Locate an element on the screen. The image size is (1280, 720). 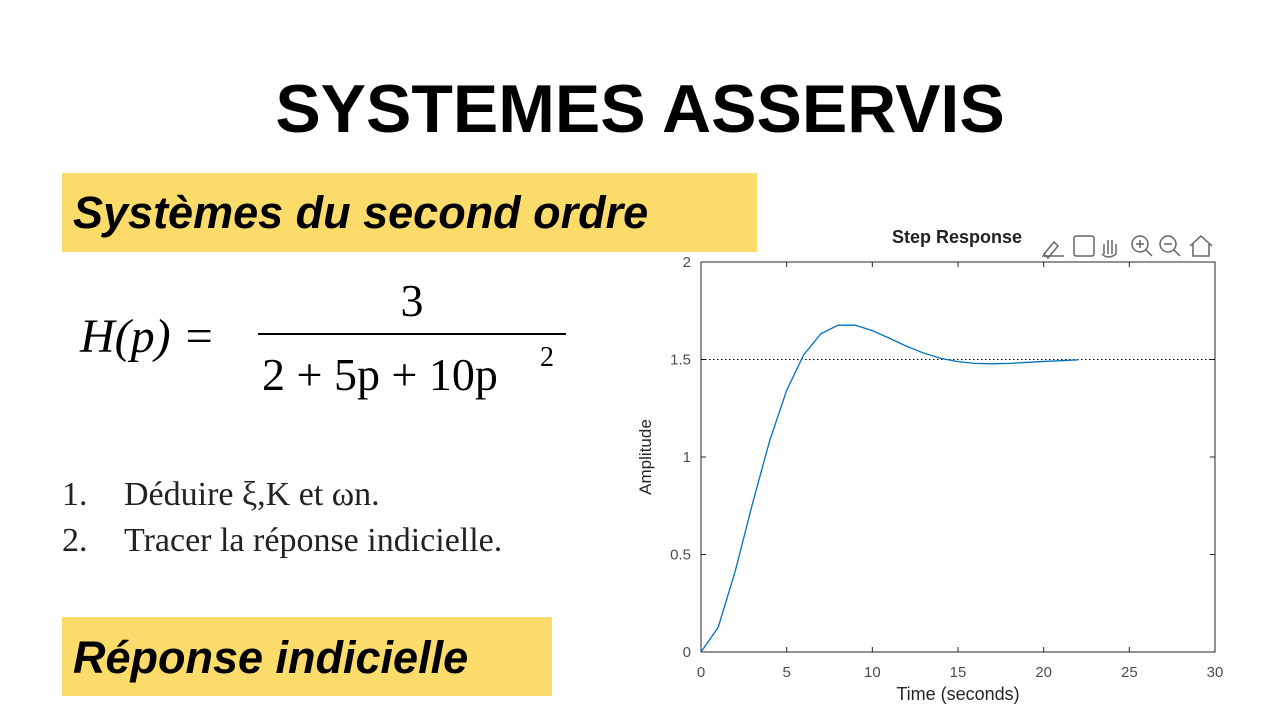
x-tick-label: 25 is located at coordinates (1129, 672).